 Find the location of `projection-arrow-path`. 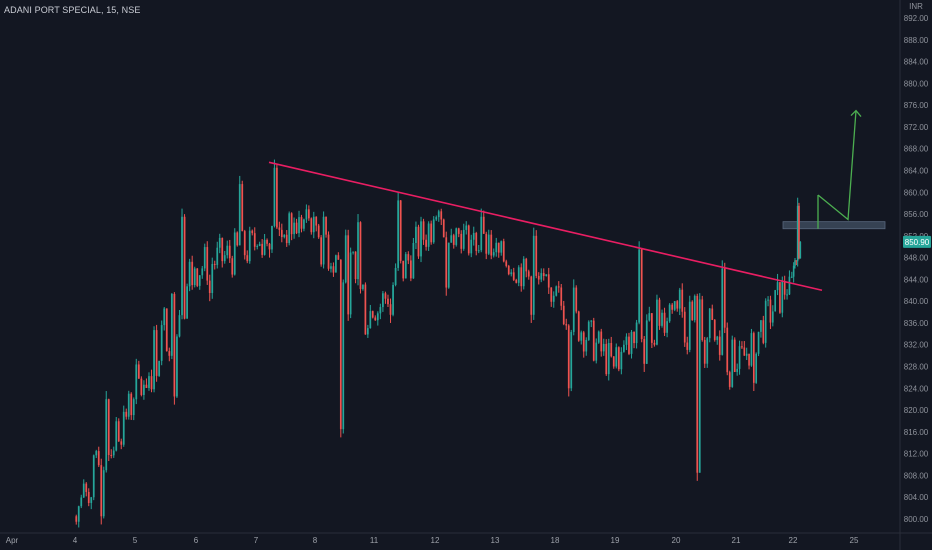

projection-arrow-path is located at coordinates (837, 165).